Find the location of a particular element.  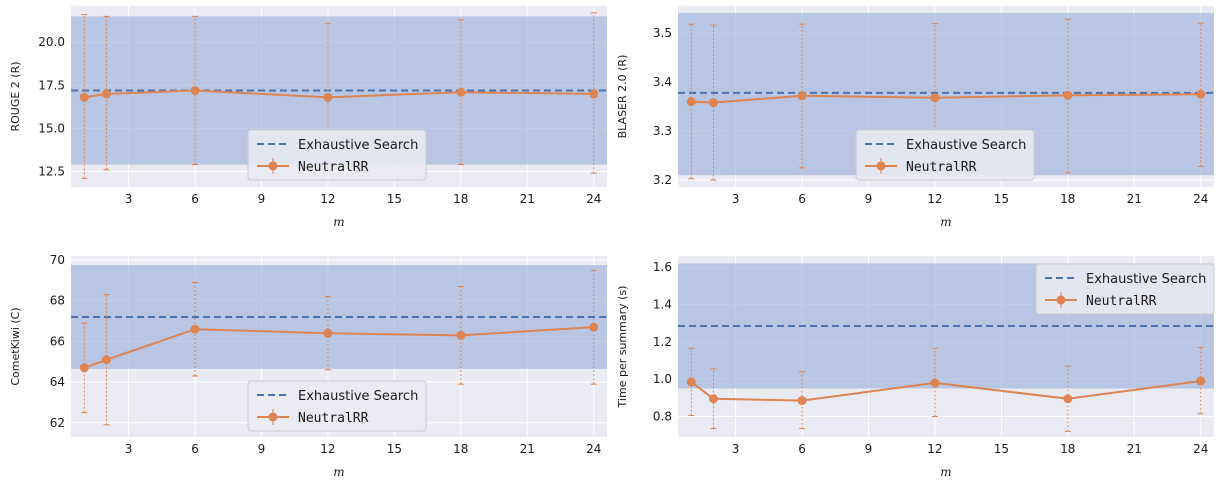

series-line is located at coordinates (945, 391).